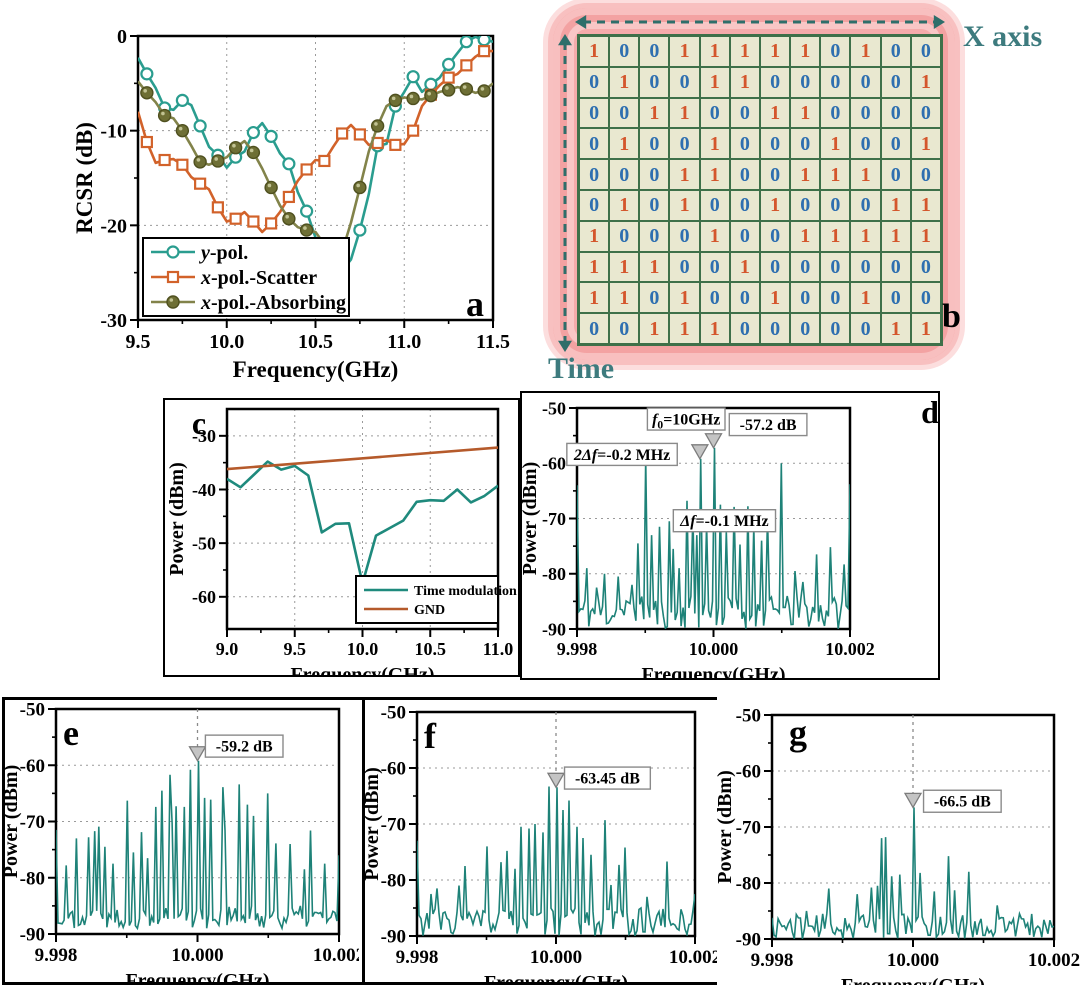 The image size is (1080, 987). Describe the element at coordinates (223, 253) in the screenshot. I see `svg-text: y-pol.` at that location.